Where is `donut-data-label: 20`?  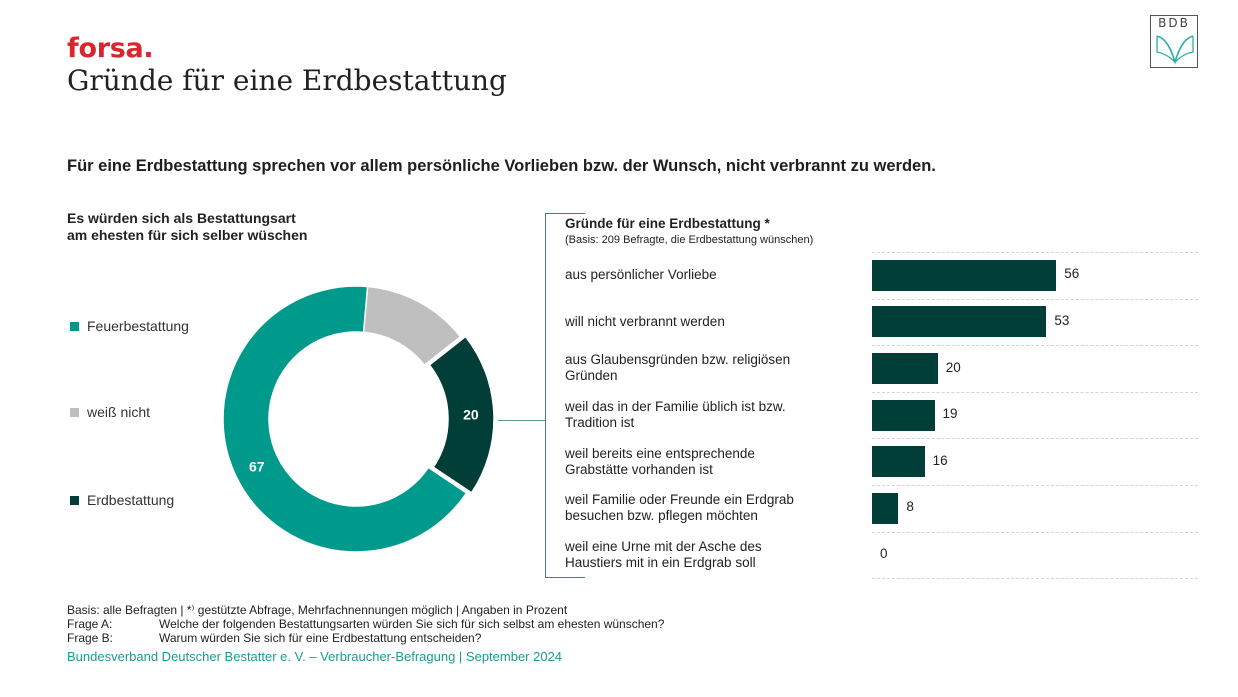
donut-data-label: 20 is located at coordinates (471, 415).